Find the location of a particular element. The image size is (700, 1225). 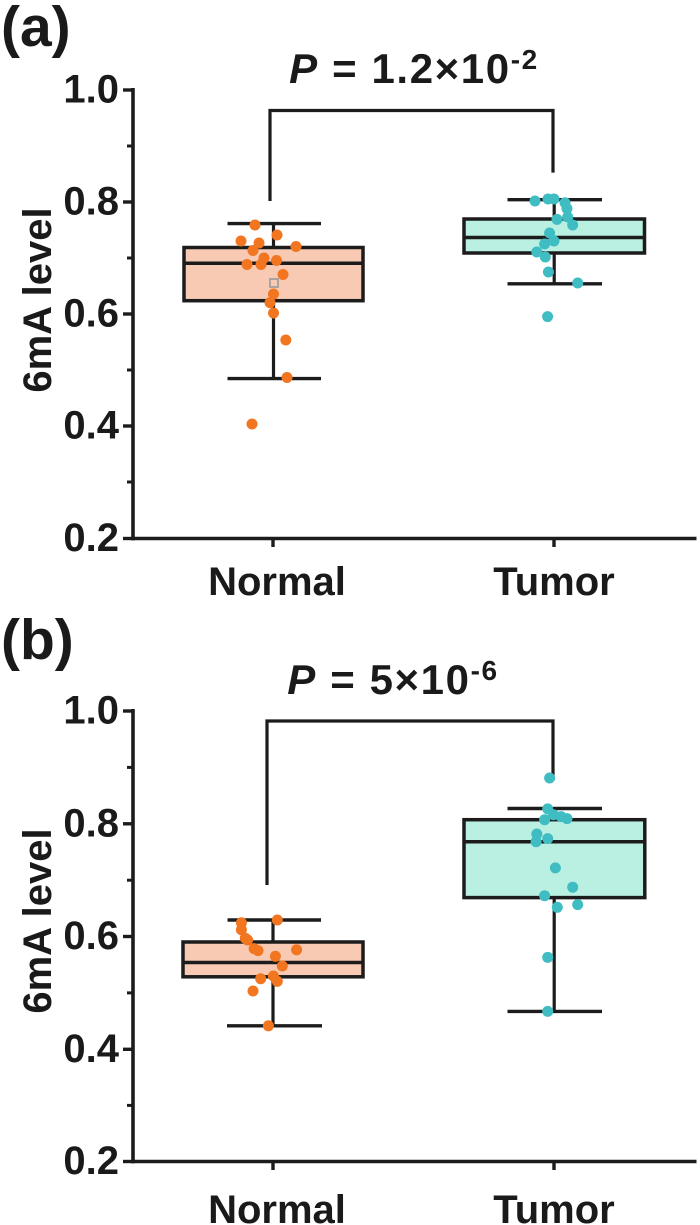

svg-text: (a) is located at coordinates (36, 29).